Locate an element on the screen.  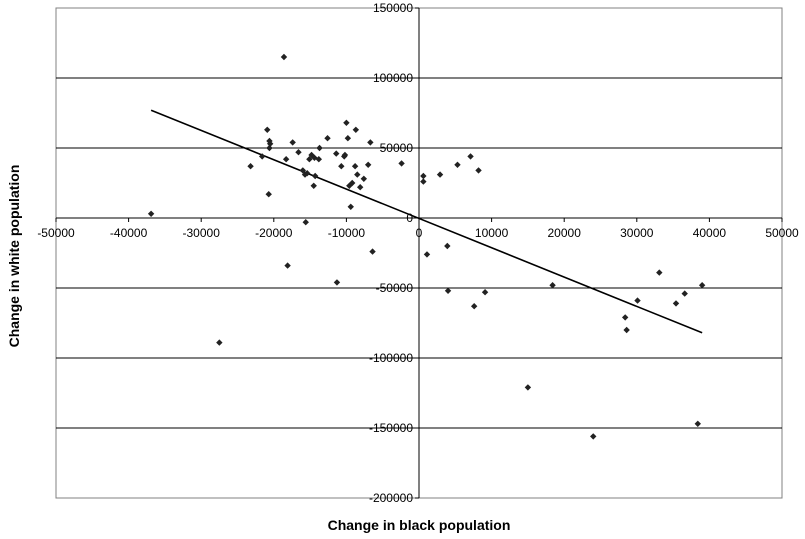
y-tick-label: 50000 is located at coordinates (397, 148).